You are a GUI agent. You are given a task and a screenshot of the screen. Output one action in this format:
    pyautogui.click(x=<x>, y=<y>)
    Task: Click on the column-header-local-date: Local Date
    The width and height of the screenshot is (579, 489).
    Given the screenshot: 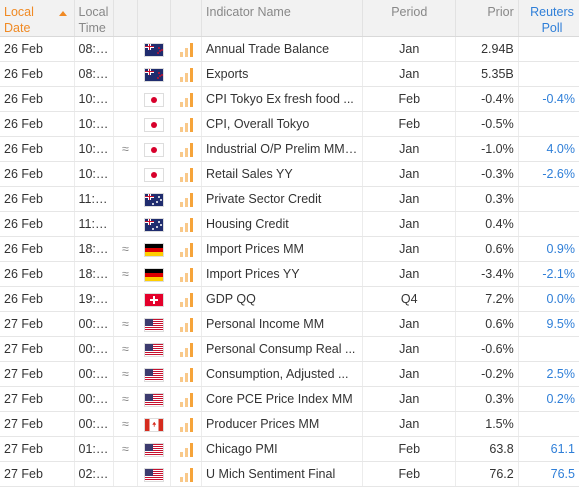 What is the action you would take?
    pyautogui.click(x=37, y=18)
    